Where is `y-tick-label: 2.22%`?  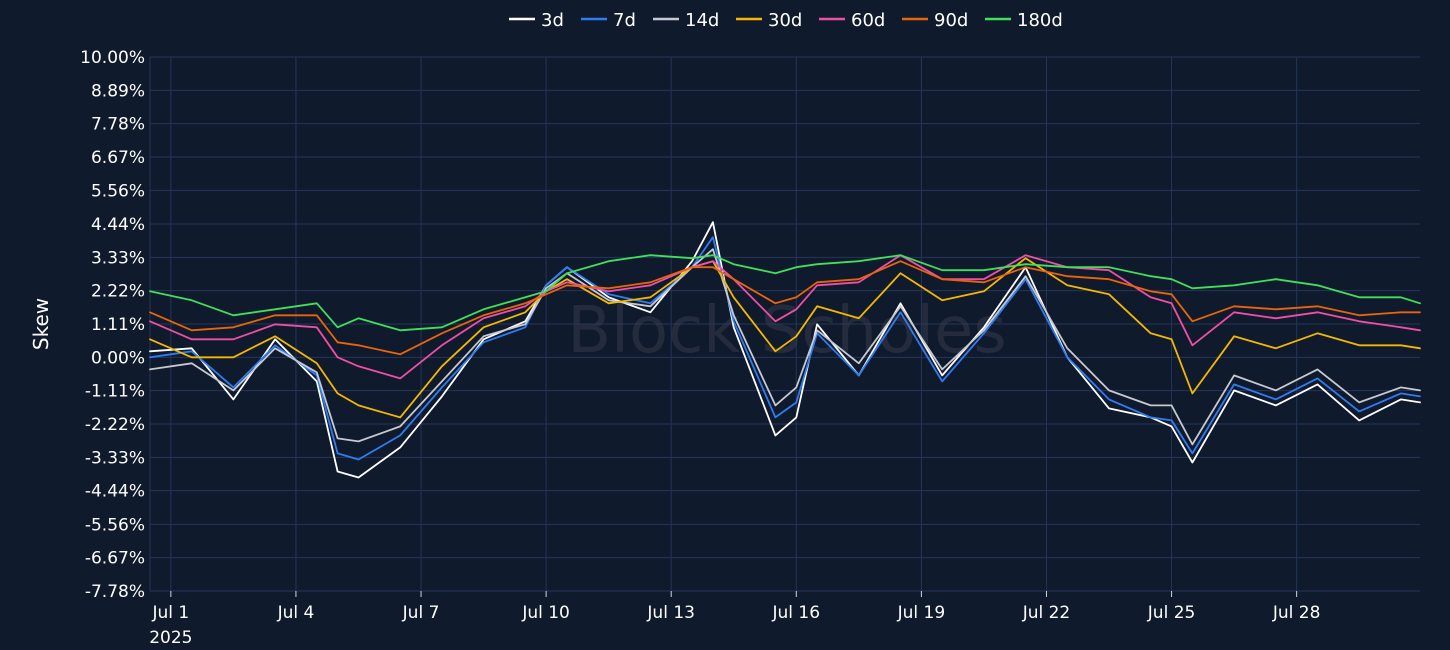
y-tick-label: 2.22% is located at coordinates (118, 292).